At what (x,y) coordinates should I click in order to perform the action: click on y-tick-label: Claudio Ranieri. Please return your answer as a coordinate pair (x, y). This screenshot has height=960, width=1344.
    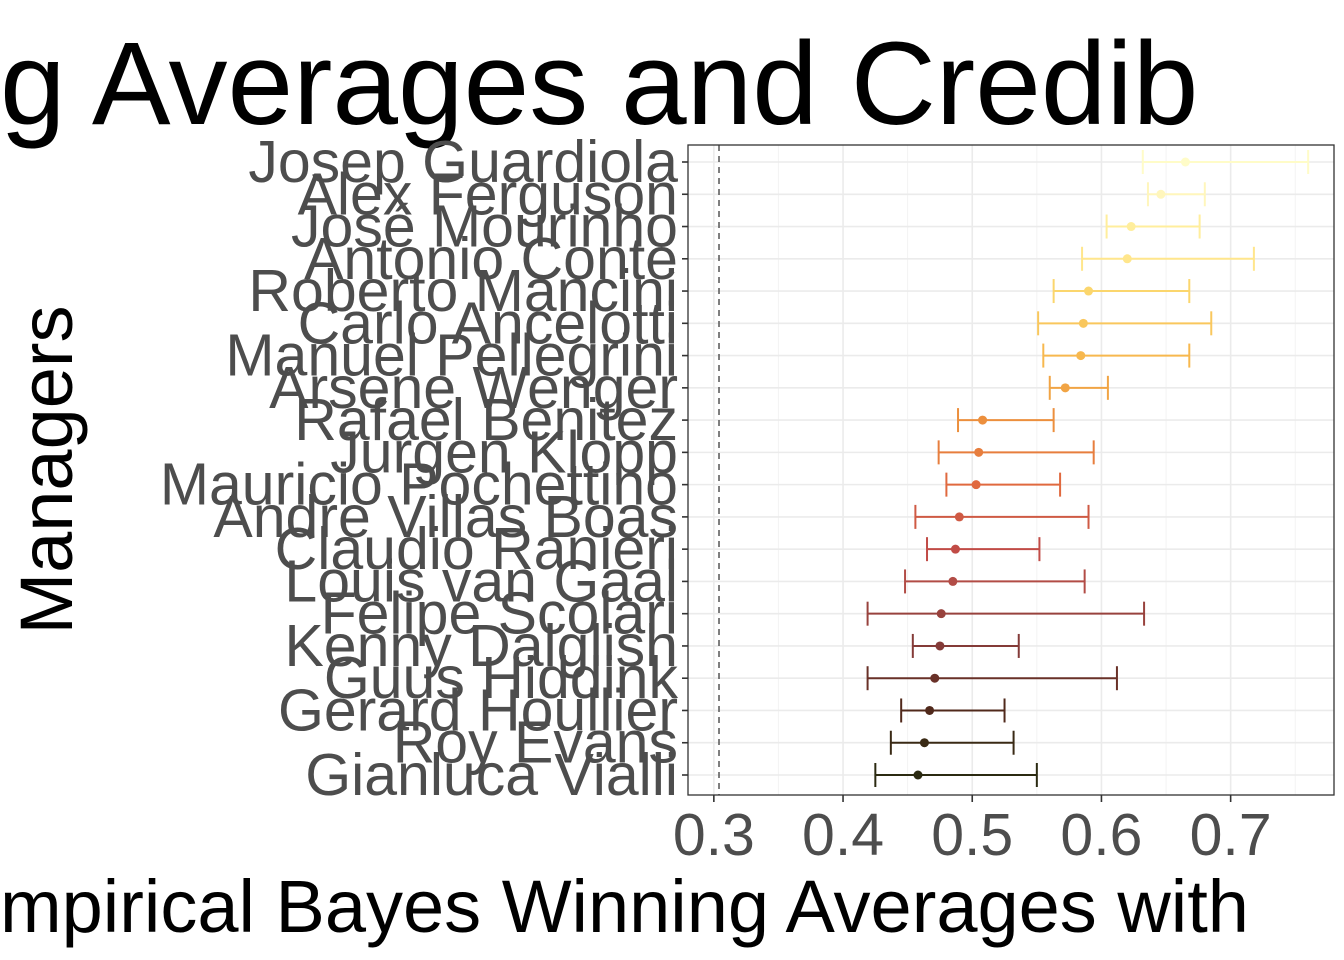
    Looking at the image, I should click on (476, 549).